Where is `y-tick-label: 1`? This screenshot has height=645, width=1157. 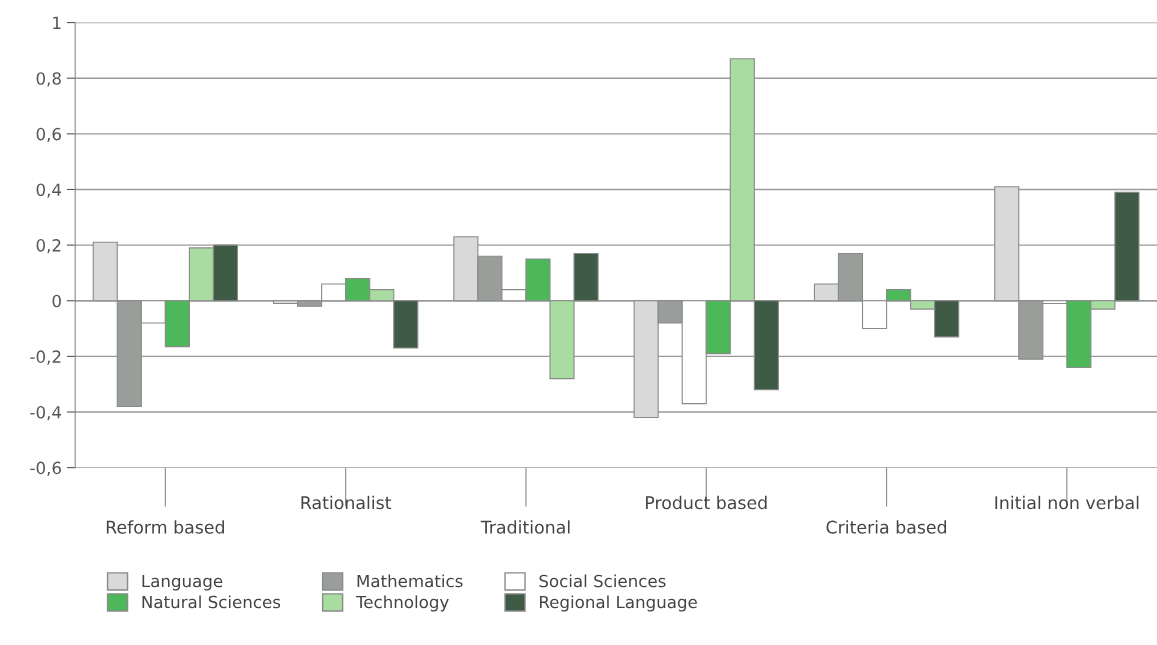
y-tick-label: 1 is located at coordinates (57, 22).